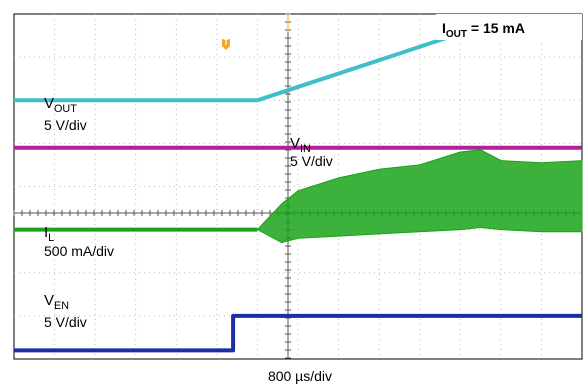 This screenshot has height=387, width=587. What do you see at coordinates (311, 161) in the screenshot?
I see `series-scale-v-in: 5 V/div` at bounding box center [311, 161].